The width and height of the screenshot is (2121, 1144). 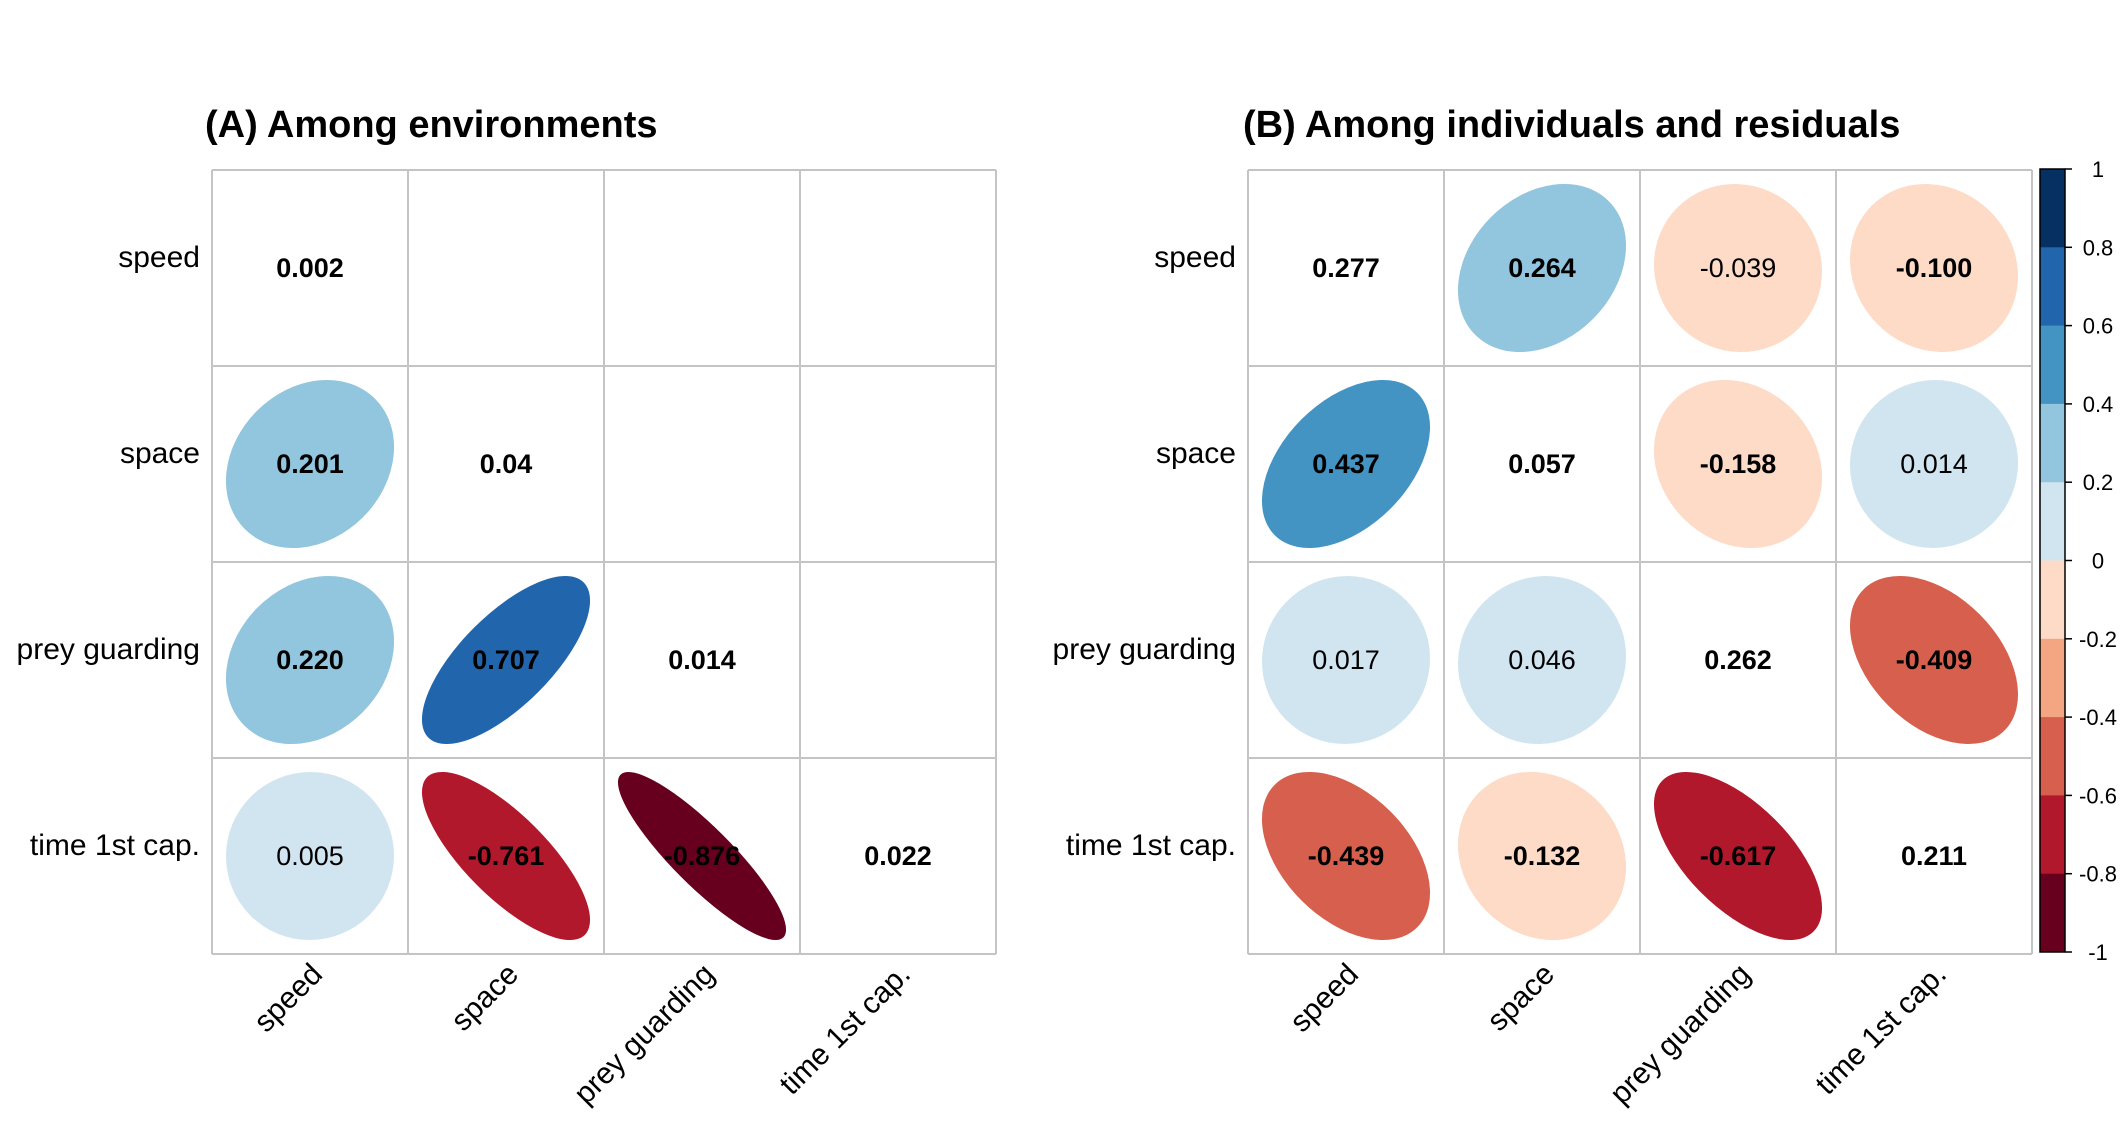 What do you see at coordinates (2098, 795) in the screenshot?
I see `colorbar-tick-label: -0.6` at bounding box center [2098, 795].